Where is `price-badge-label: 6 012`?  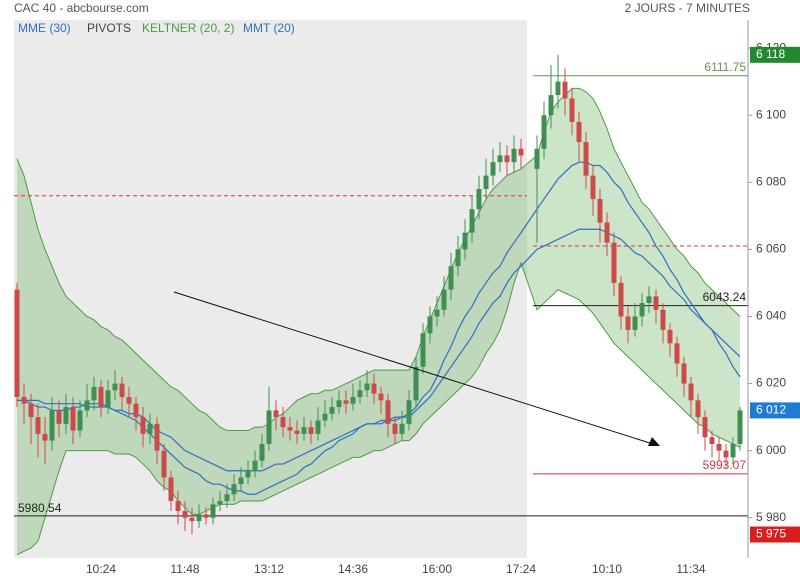
price-badge-label: 6 012 is located at coordinates (771, 410).